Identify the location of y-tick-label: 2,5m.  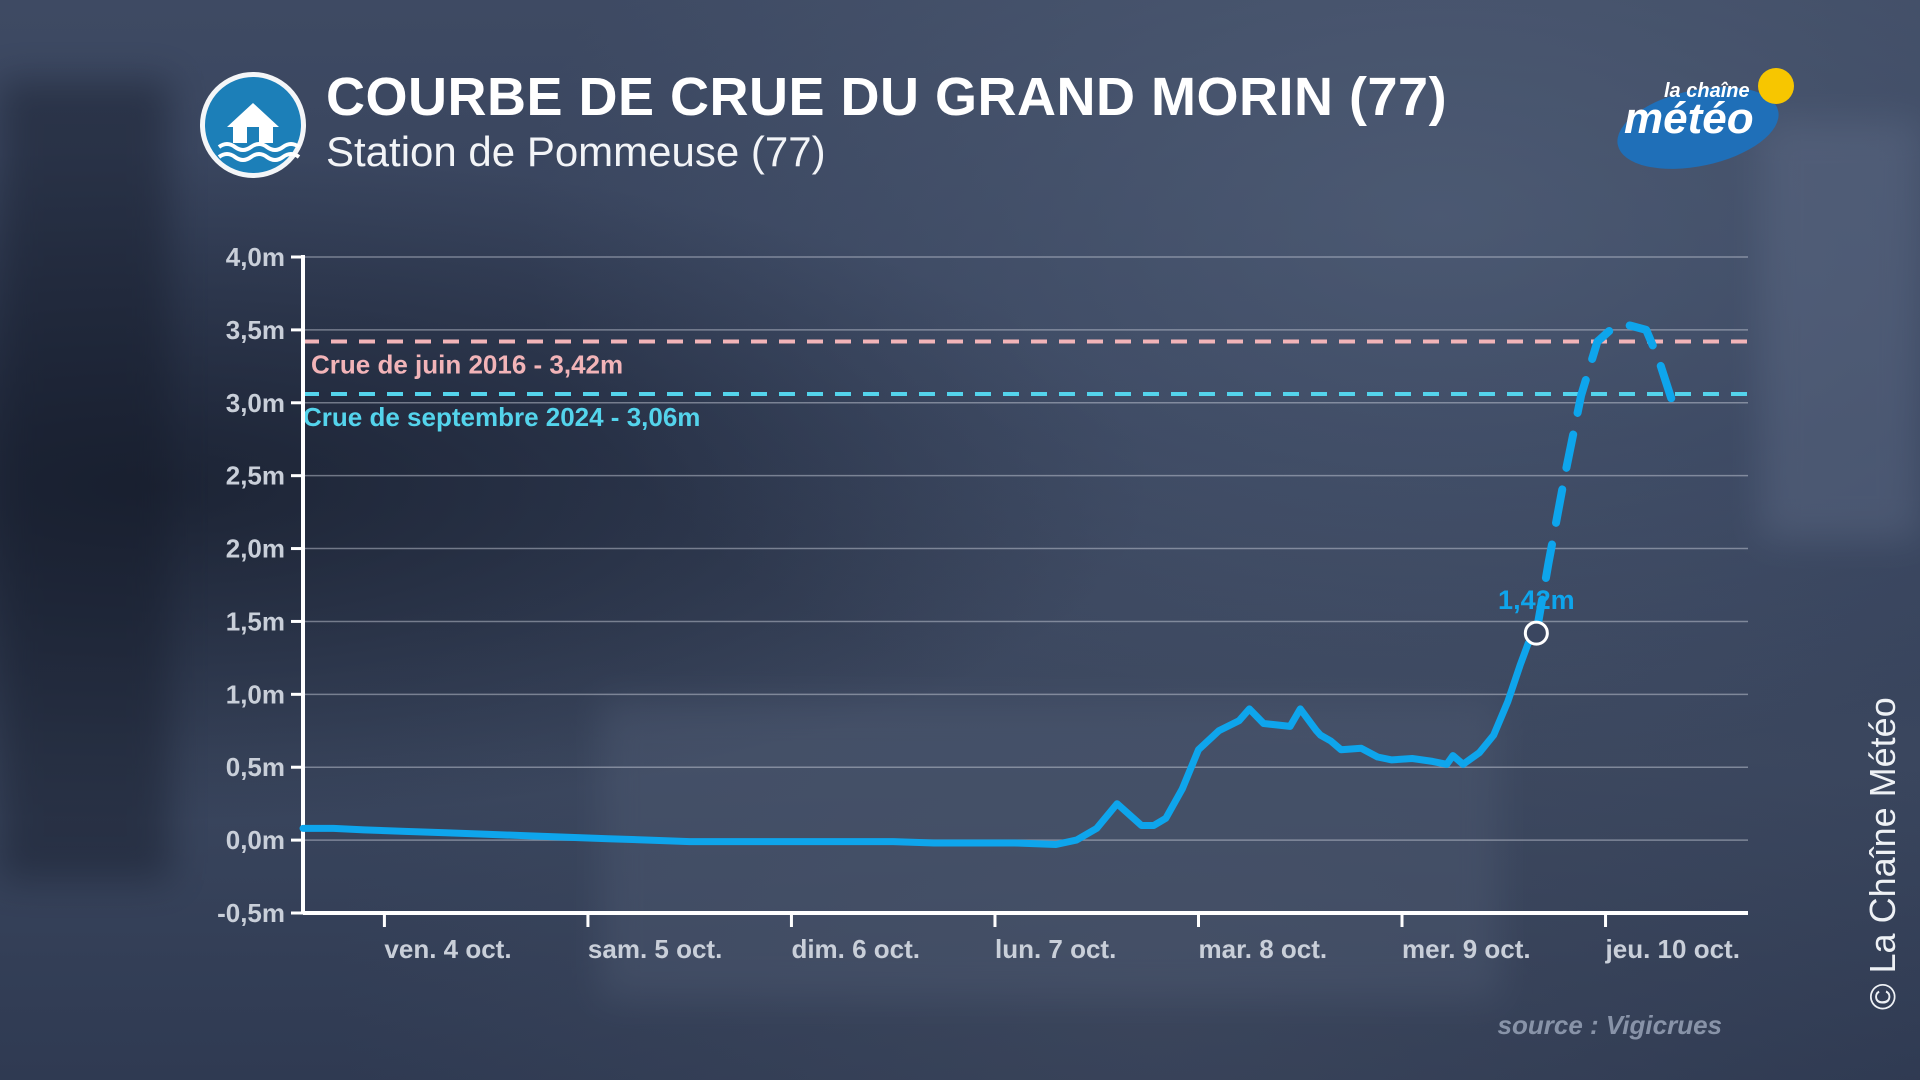
(255, 476).